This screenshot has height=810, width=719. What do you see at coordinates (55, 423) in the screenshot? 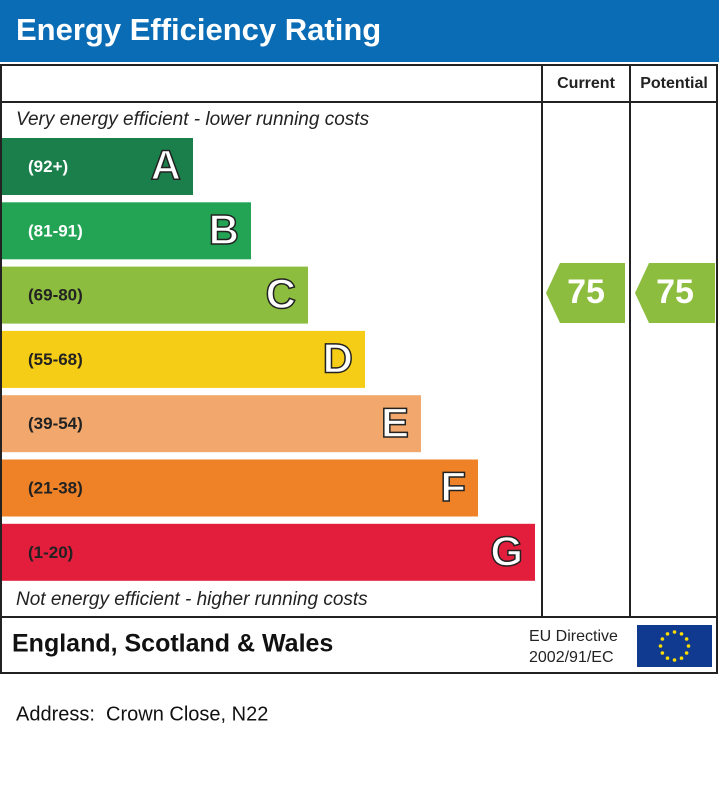
I see `band-range: (39-54)` at bounding box center [55, 423].